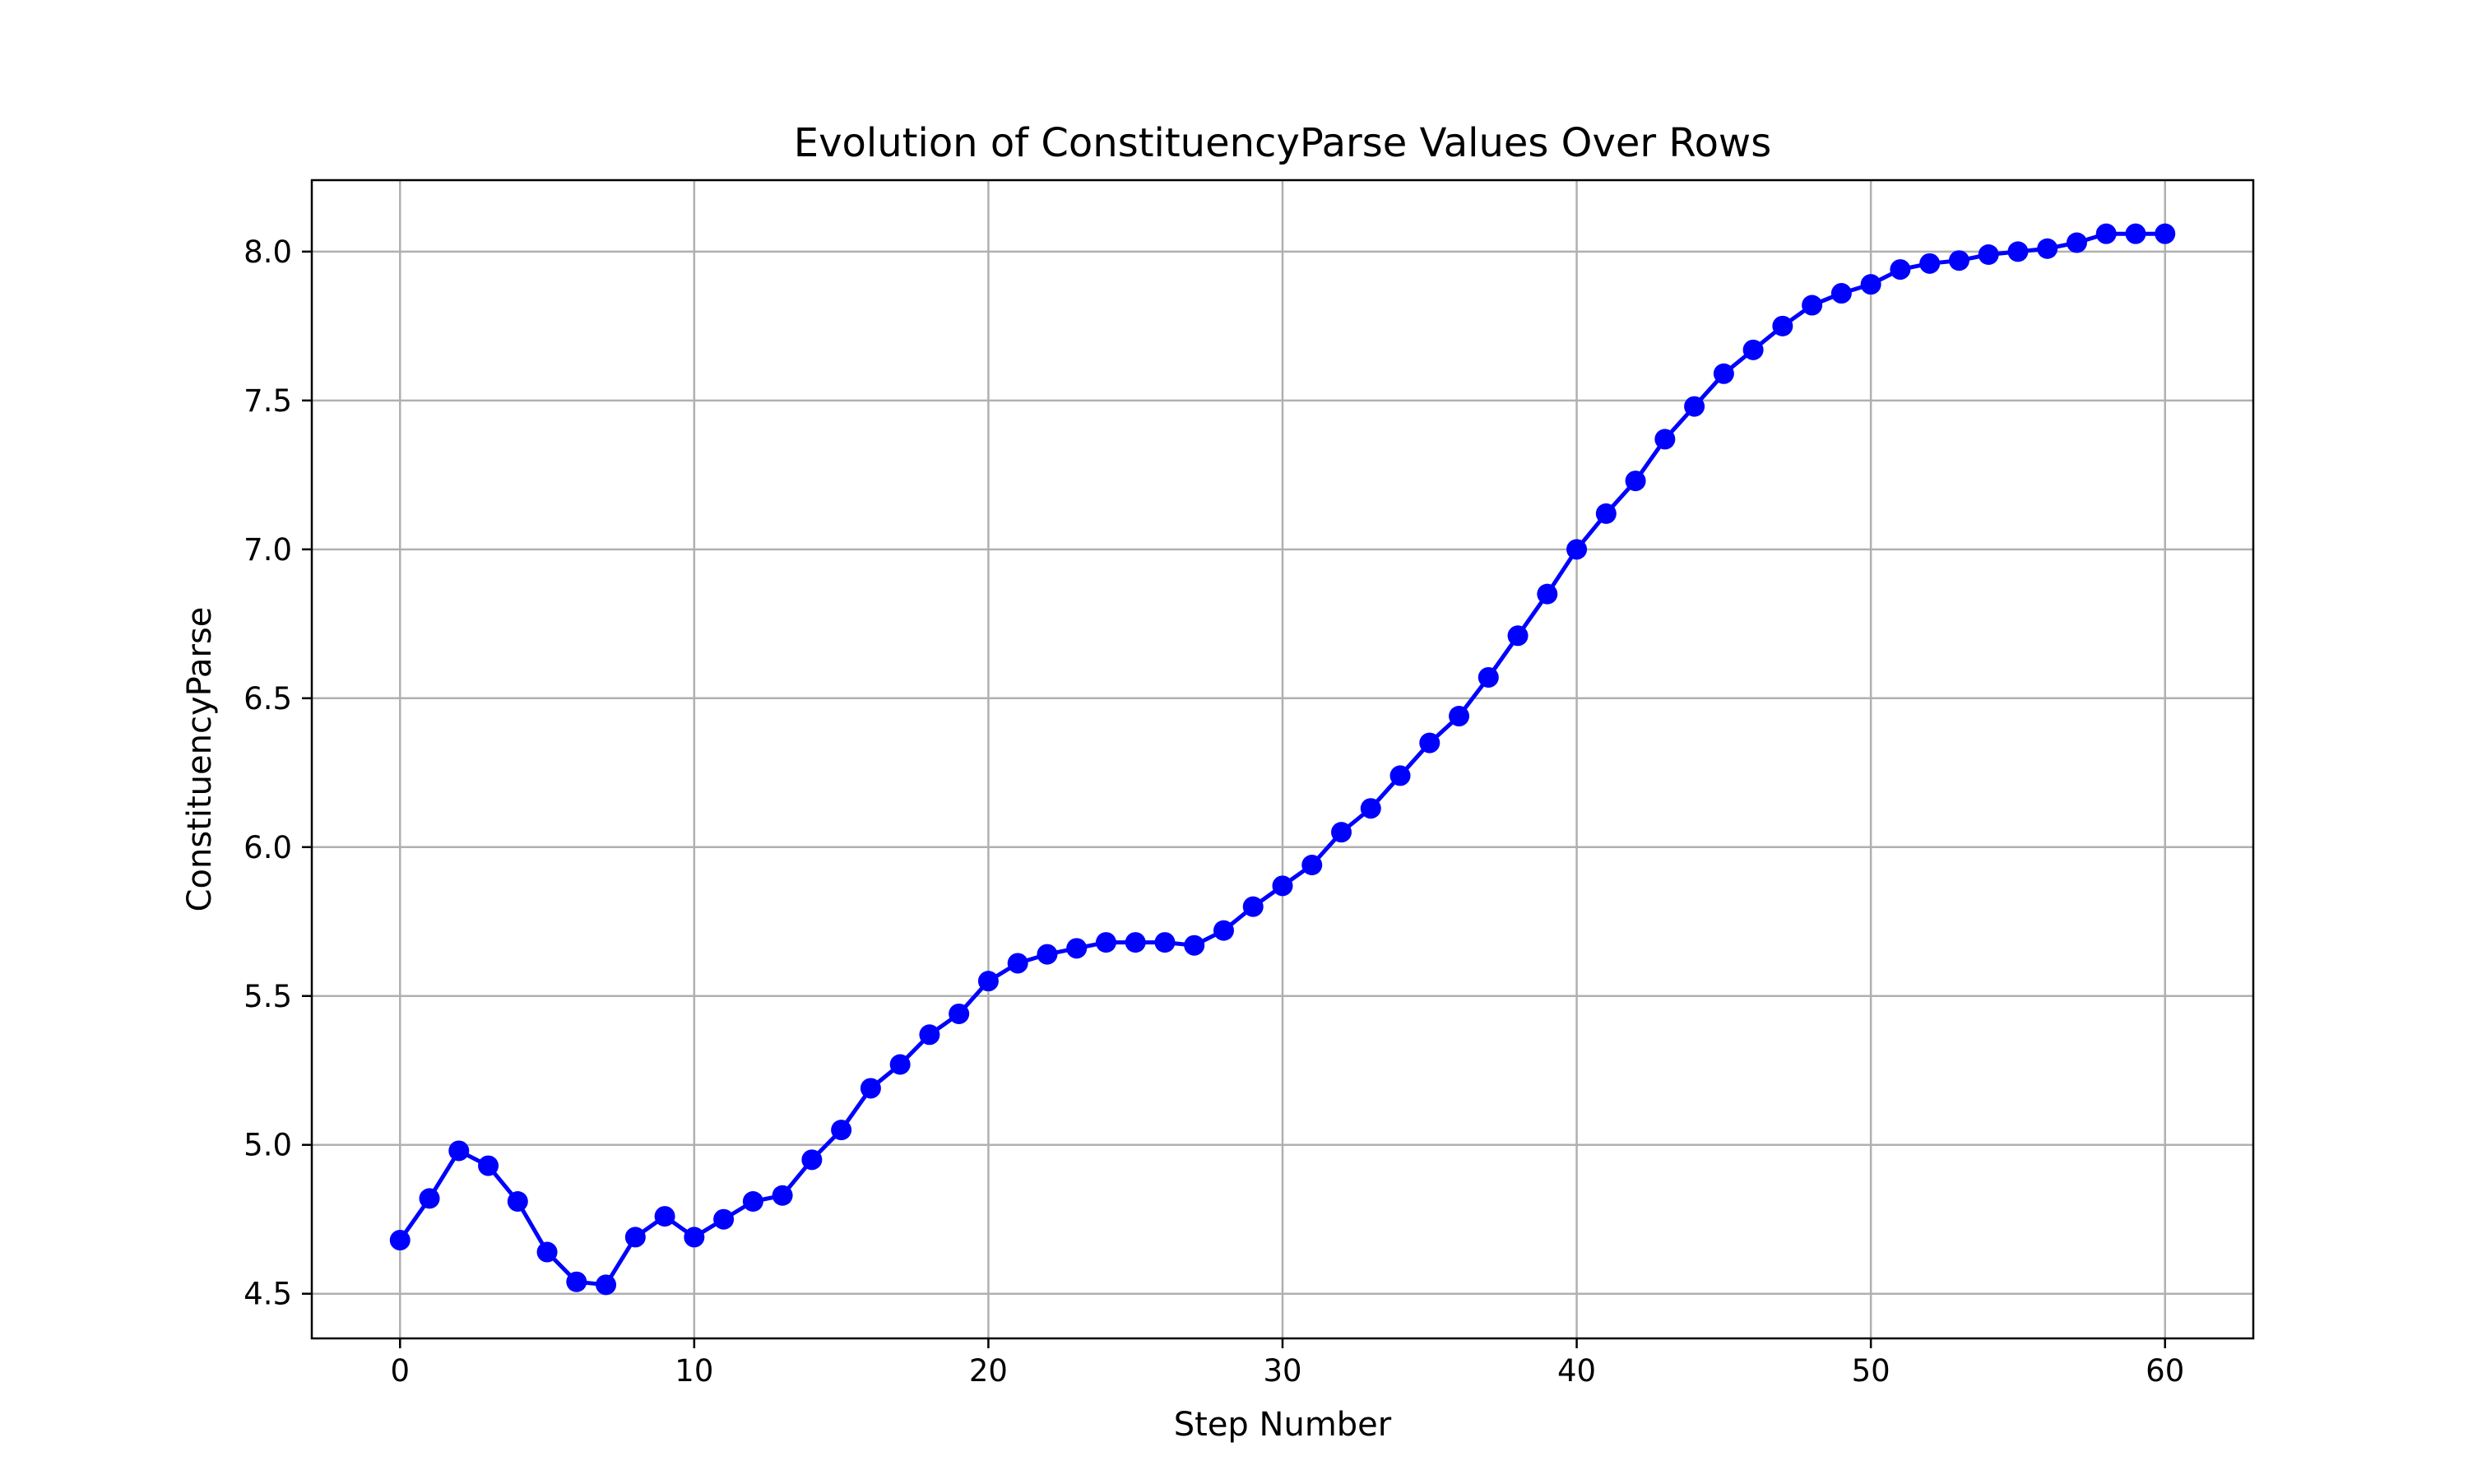 Image resolution: width=2468 pixels, height=1484 pixels. I want to click on y-tick-label: 6.5, so click(268, 698).